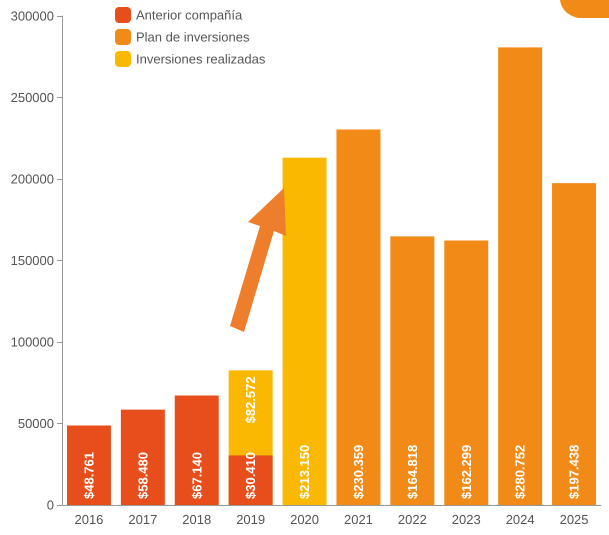  Describe the element at coordinates (88, 475) in the screenshot. I see `data-label: $48.761` at that location.